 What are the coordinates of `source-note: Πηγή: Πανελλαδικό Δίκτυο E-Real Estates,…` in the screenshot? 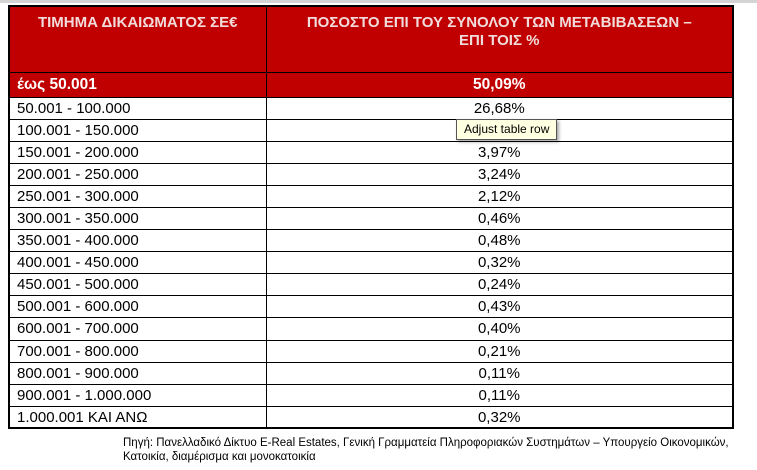 It's located at (426, 450).